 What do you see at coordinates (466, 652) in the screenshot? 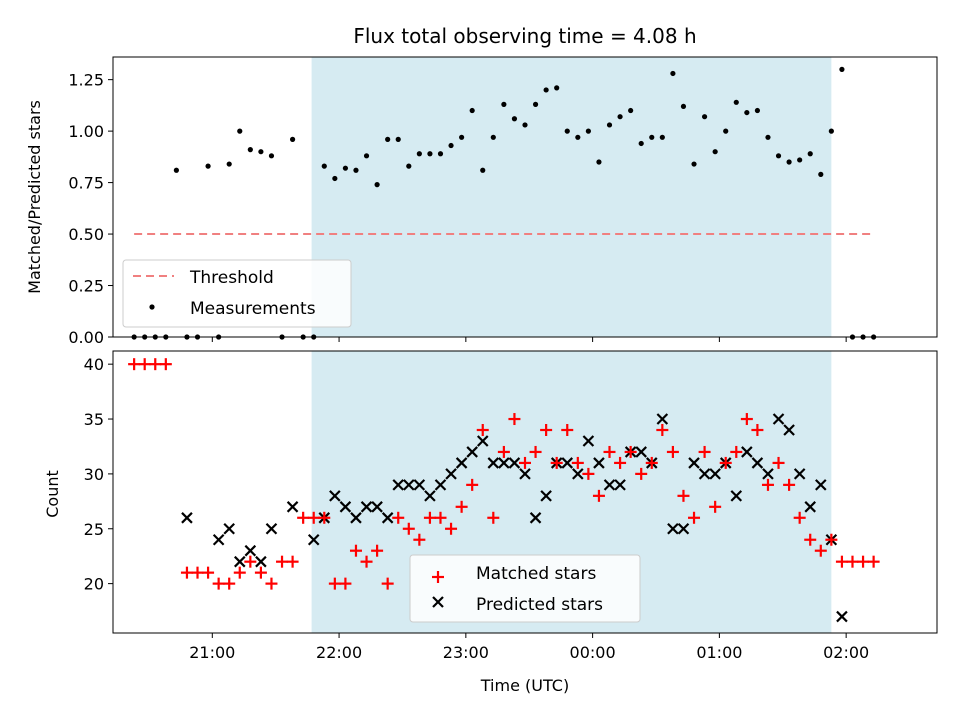
I see `bottom-x-tick-label: 23:00` at bounding box center [466, 652].